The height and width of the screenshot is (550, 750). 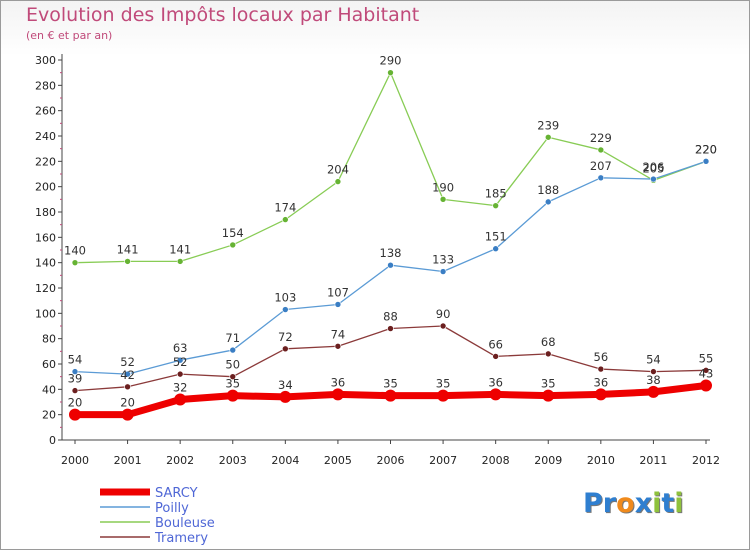 What do you see at coordinates (45, 60) in the screenshot?
I see `y-tick-label: 300` at bounding box center [45, 60].